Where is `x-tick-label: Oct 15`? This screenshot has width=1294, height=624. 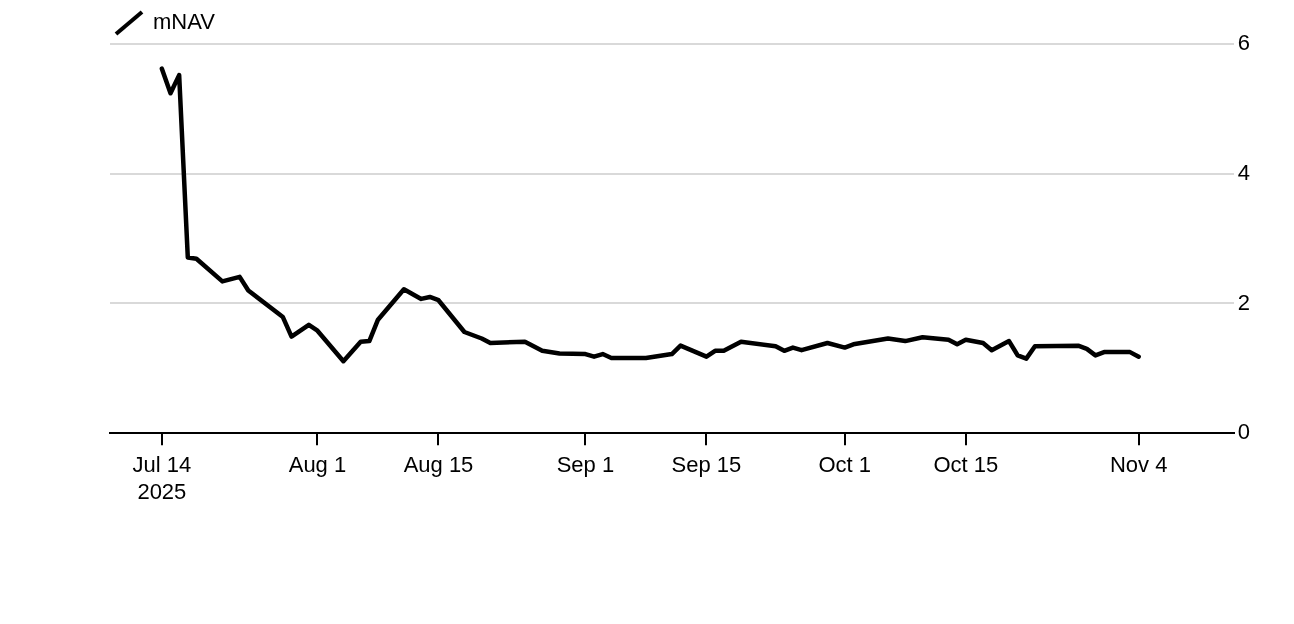 x-tick-label: Oct 15 is located at coordinates (966, 465).